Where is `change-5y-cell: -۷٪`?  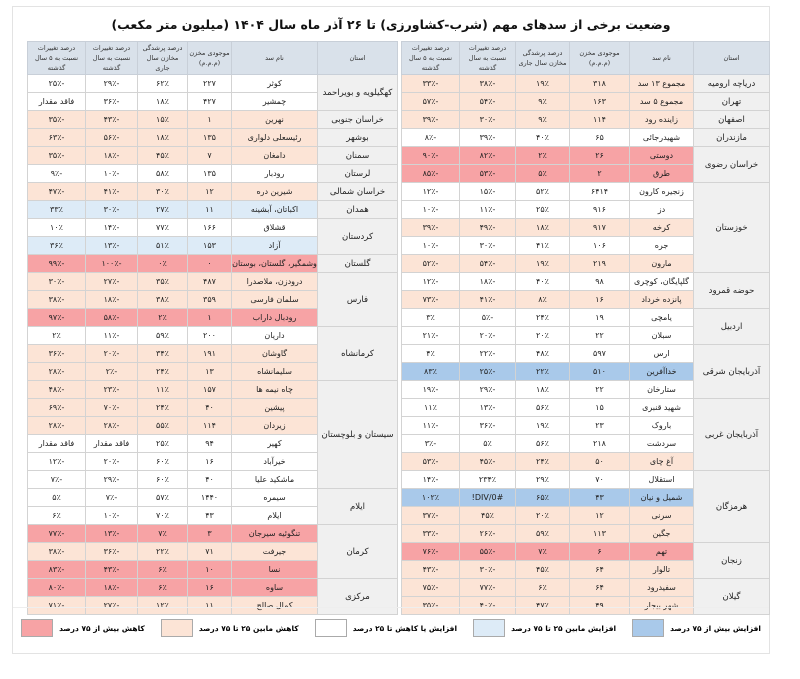 change-5y-cell: -۷٪ is located at coordinates (56, 479).